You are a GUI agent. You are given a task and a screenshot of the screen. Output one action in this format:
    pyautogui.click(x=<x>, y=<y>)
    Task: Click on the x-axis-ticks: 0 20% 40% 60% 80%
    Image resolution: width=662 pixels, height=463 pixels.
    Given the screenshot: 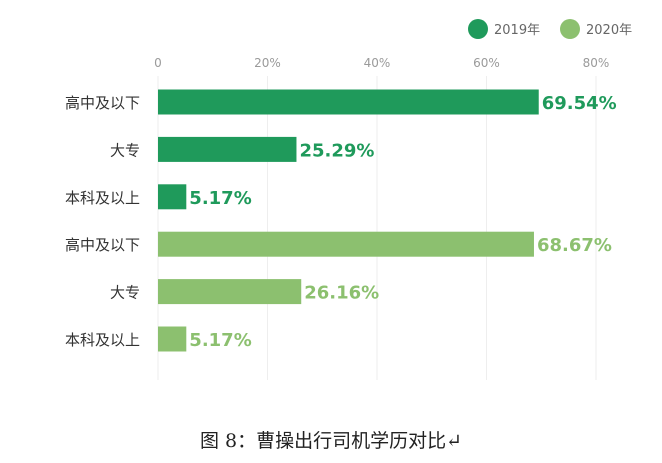 What is the action you would take?
    pyautogui.click(x=381, y=63)
    